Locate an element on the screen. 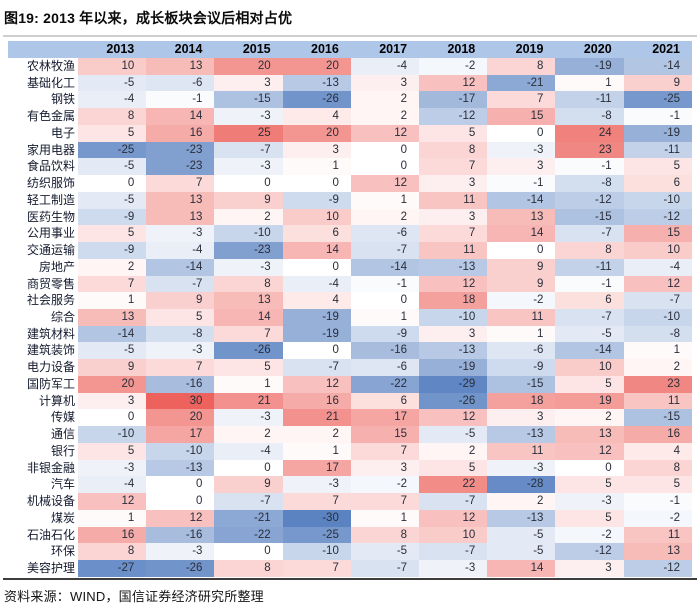  heatmap-row: 综合 13 5 14 -19 1 -10 11 -7 -10 is located at coordinates (350, 317).